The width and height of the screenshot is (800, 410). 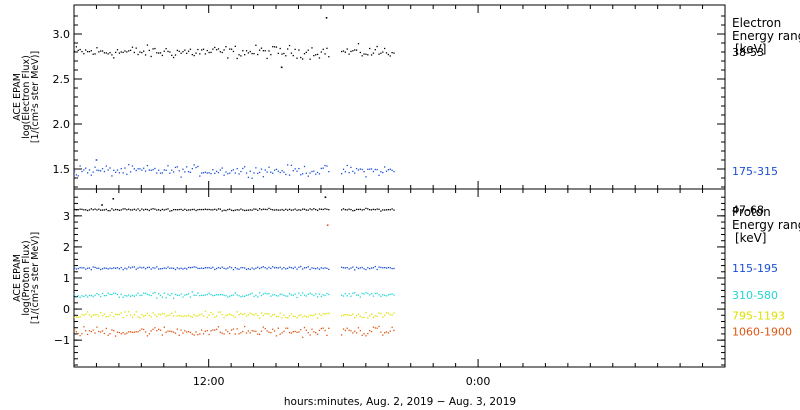 I want to click on y-tick-label-p1: 2, so click(x=66, y=247).